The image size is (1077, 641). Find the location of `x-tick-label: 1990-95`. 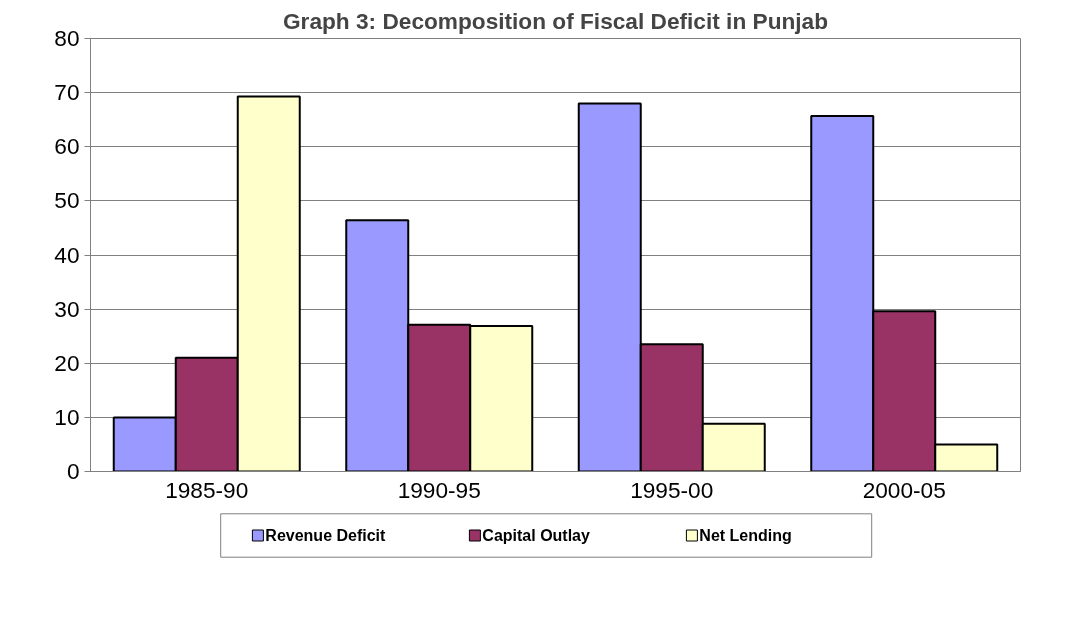

x-tick-label: 1990-95 is located at coordinates (439, 489).